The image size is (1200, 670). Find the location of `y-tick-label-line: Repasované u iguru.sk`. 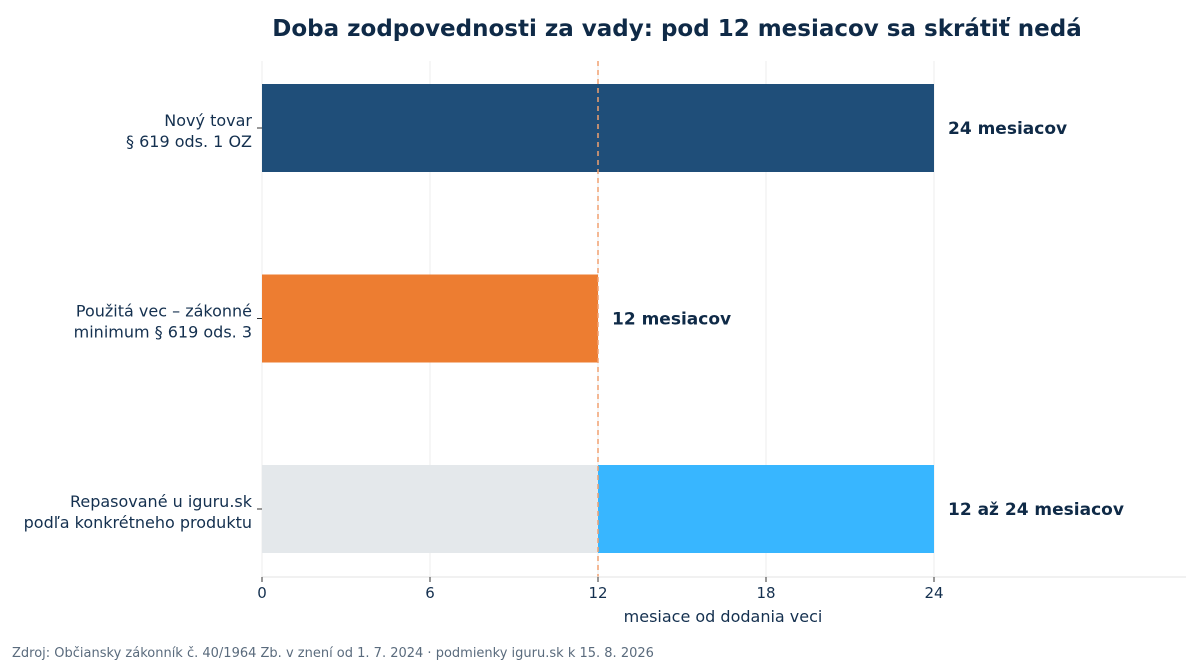

y-tick-label-line: Repasované u iguru.sk is located at coordinates (161, 501).